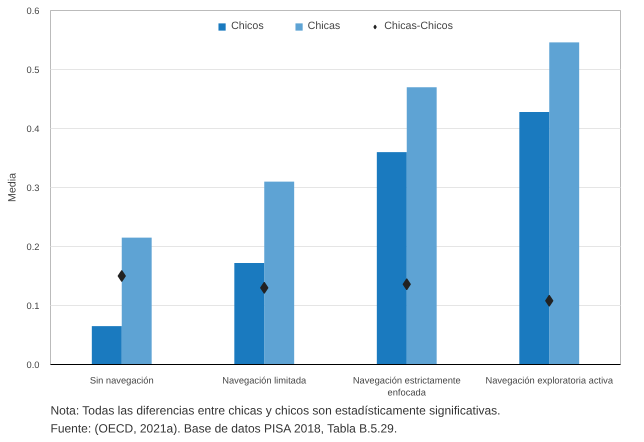 The width and height of the screenshot is (644, 442). I want to click on y-tick-label: 0.2, so click(33, 247).